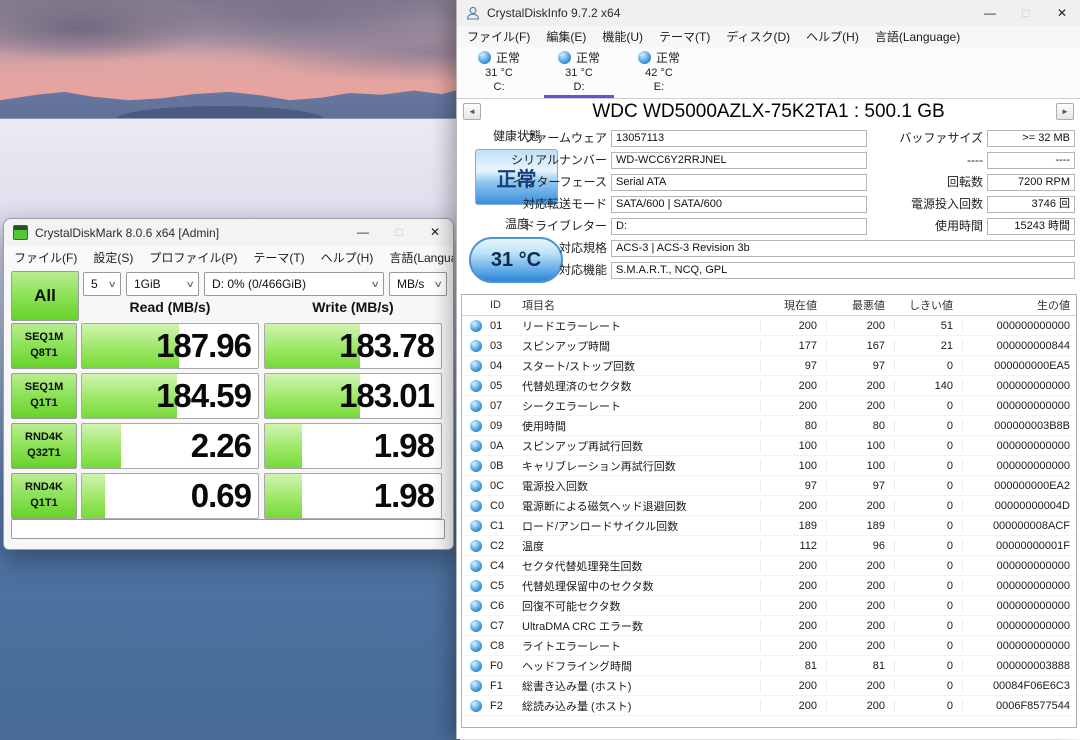 Image resolution: width=1080 pixels, height=740 pixels. Describe the element at coordinates (843, 248) in the screenshot. I see `field-value: ACS-3 | ACS-3 Revision 3b` at that location.